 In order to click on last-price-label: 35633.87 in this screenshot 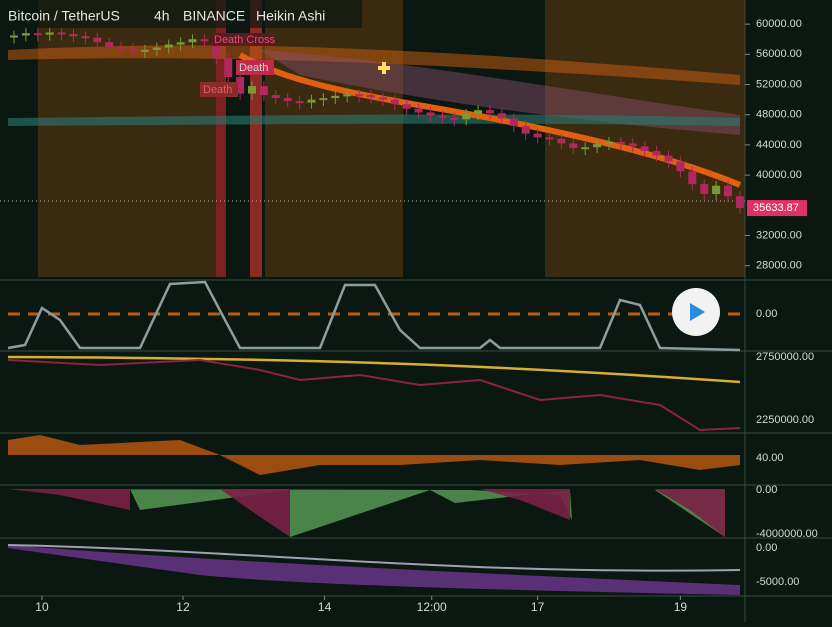, I will do `click(776, 208)`.